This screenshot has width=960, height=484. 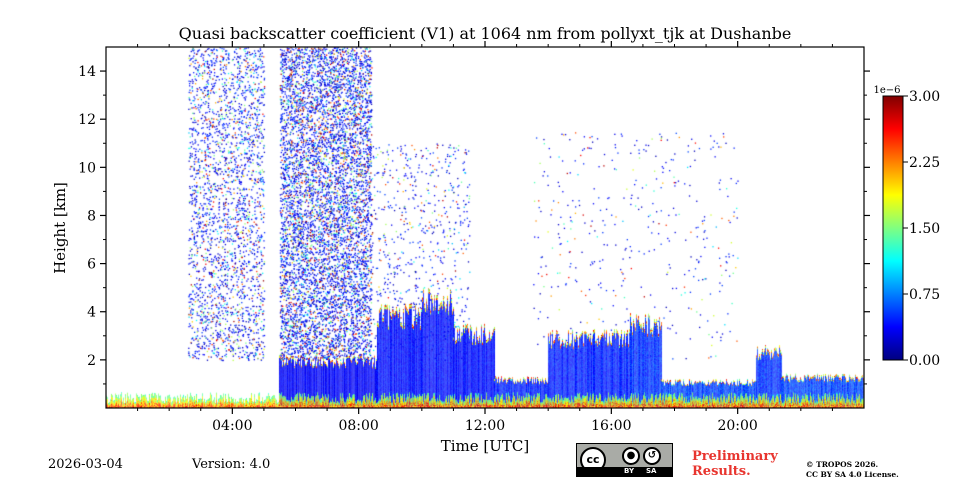 I want to click on date-label: 2026-03-04, so click(x=85, y=464).